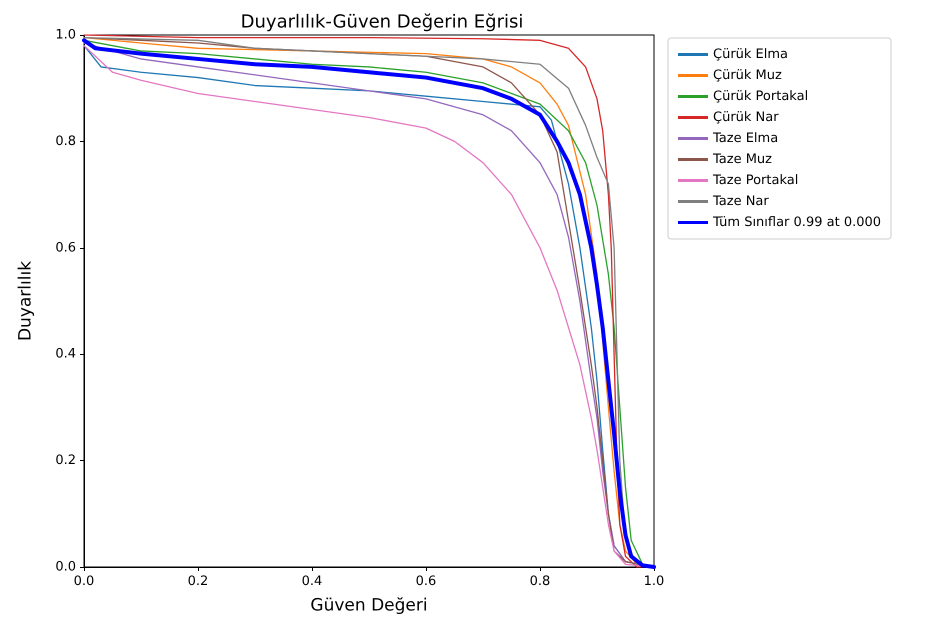 The image size is (935, 628). I want to click on legend-label: Çürük Portakal, so click(760, 96).